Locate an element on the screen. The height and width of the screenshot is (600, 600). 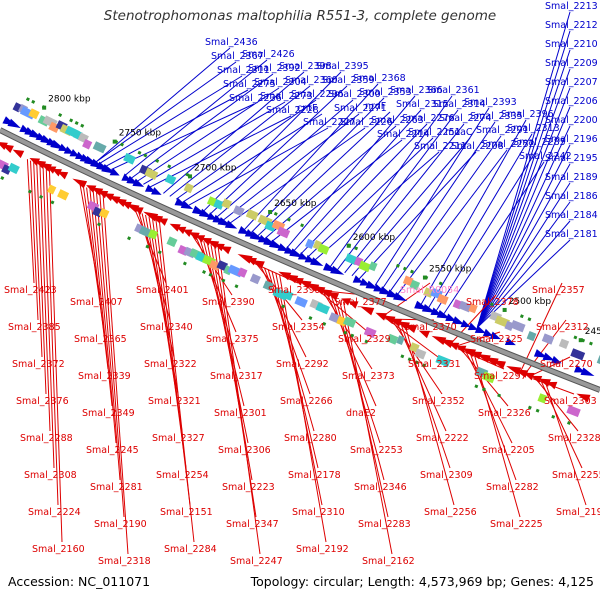
reverse-gene-label: Smal_2399 is located at coordinates (294, 290).